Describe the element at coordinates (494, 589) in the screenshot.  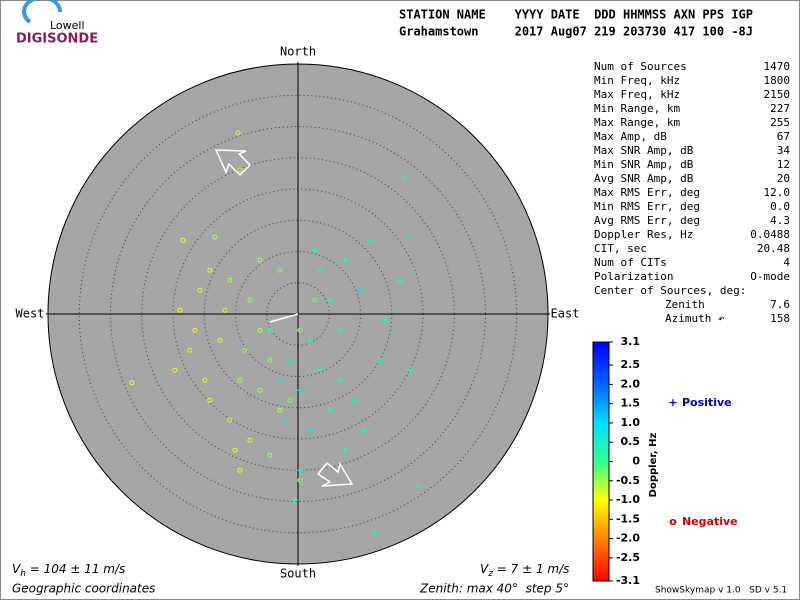
I see `zenith-note: Zenith: max 40° step 5°` at that location.